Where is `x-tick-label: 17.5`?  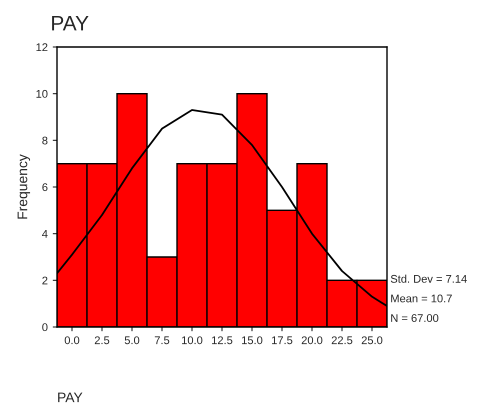 x-tick-label: 17.5 is located at coordinates (282, 340).